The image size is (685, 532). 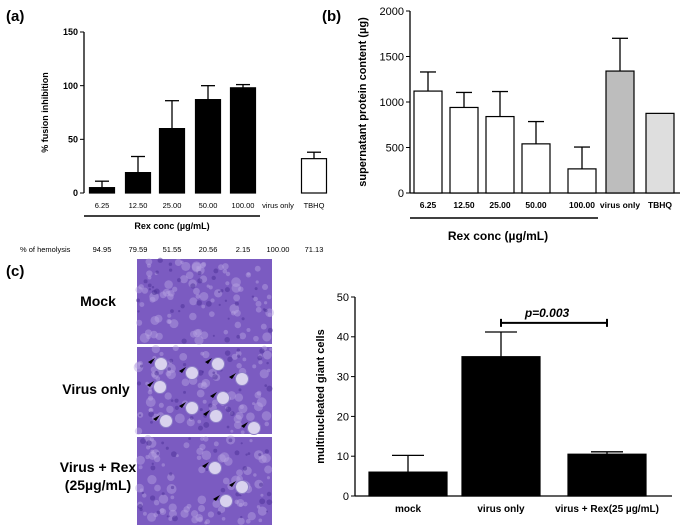 I want to click on x-axis-label: Rex conc (µg/mL), so click(x=171, y=226).